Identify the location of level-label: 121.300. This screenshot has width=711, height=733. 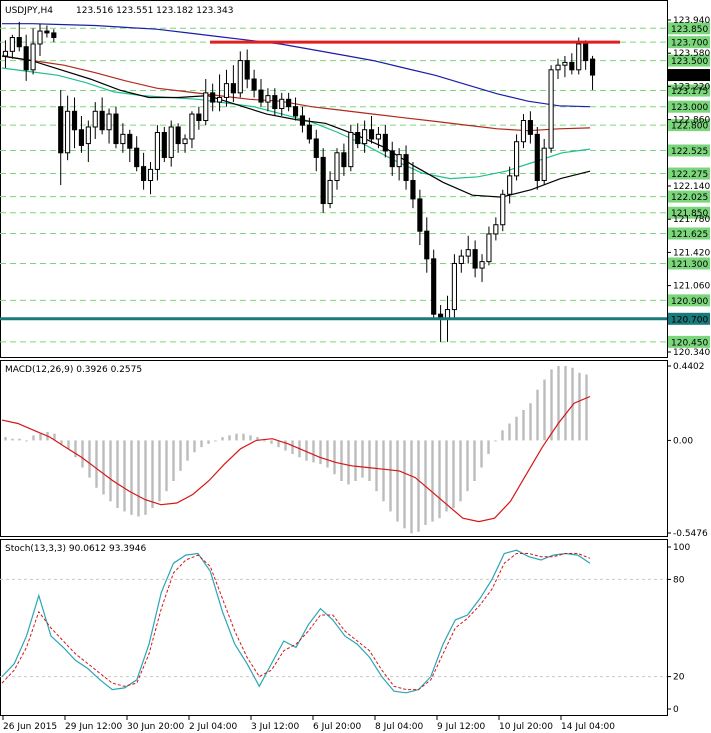
(689, 265).